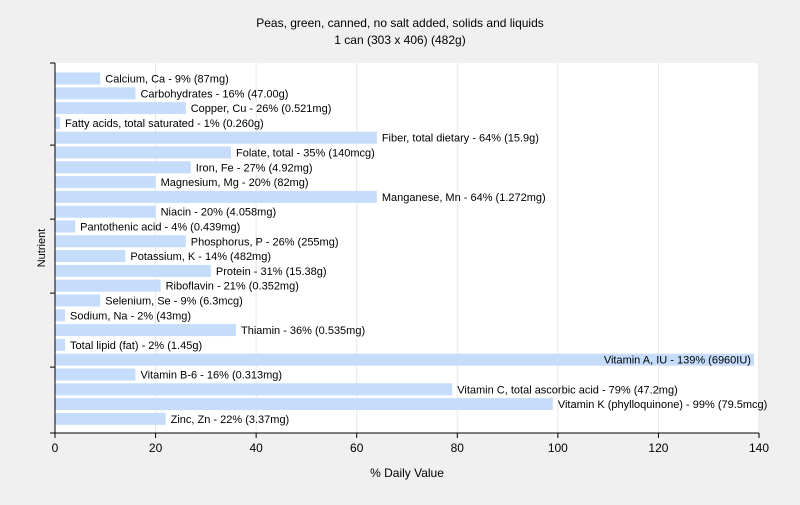  I want to click on bar-label: Fiber, total dietary - 64% (15.9g), so click(460, 139).